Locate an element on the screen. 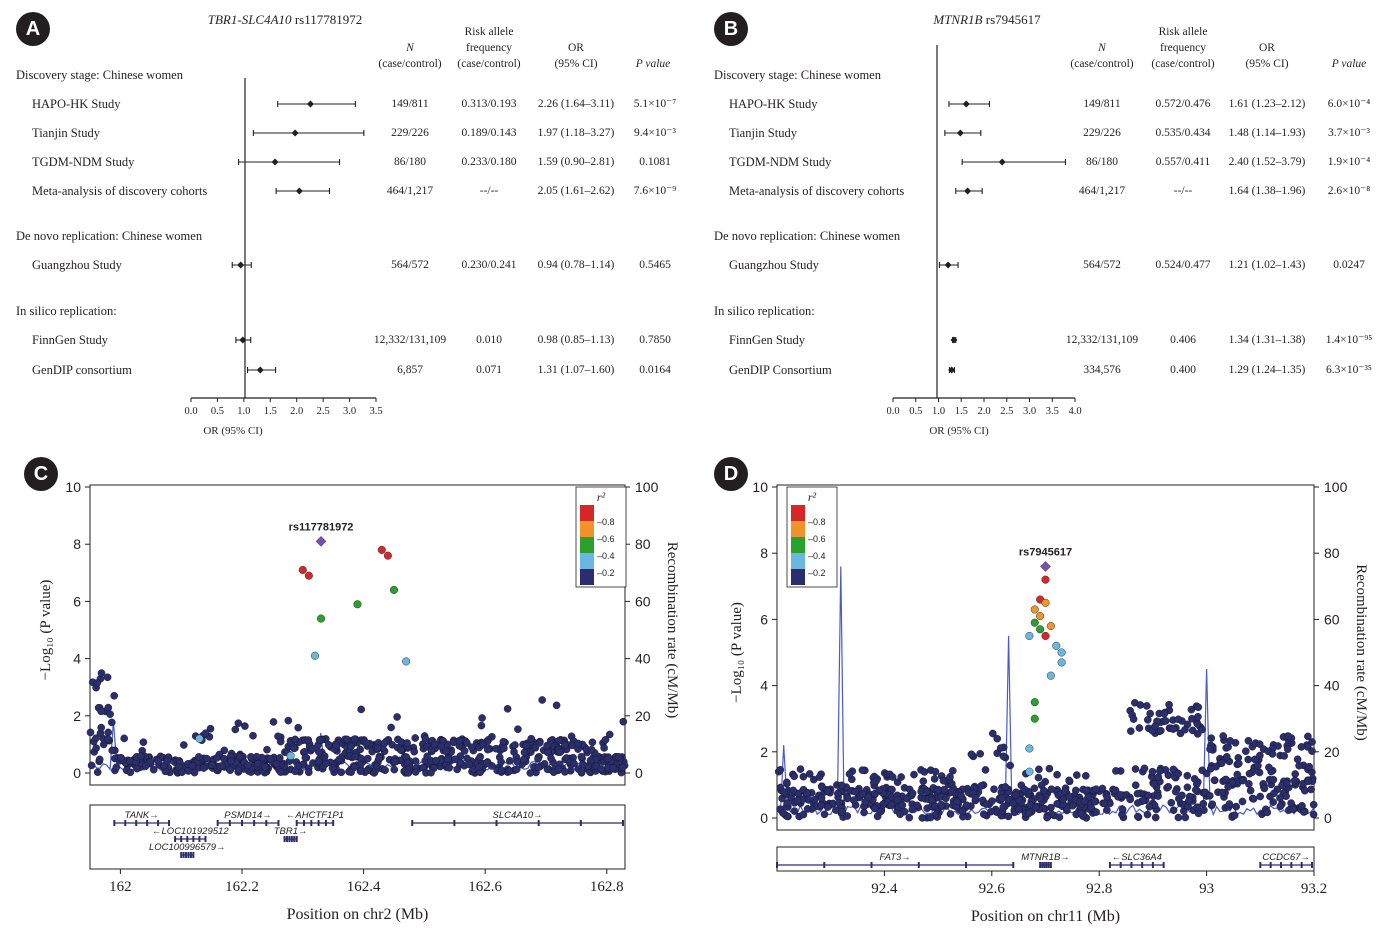  r2-legend-level: –0.8 is located at coordinates (817, 522).